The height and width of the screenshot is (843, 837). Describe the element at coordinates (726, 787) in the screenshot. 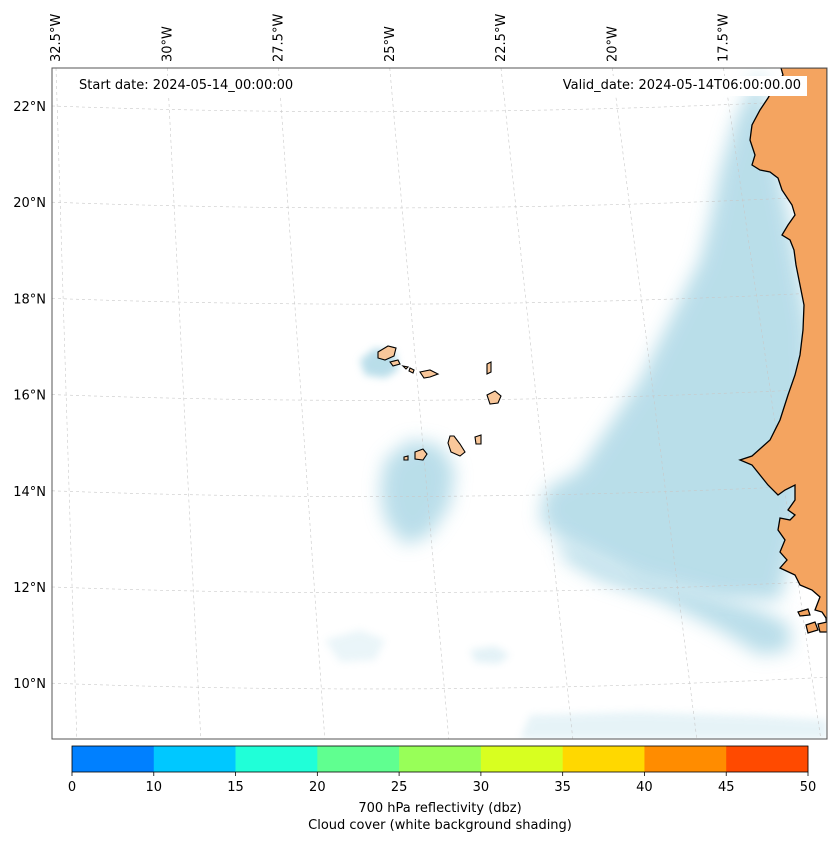

I see `colorbar-tick-label: 45` at that location.